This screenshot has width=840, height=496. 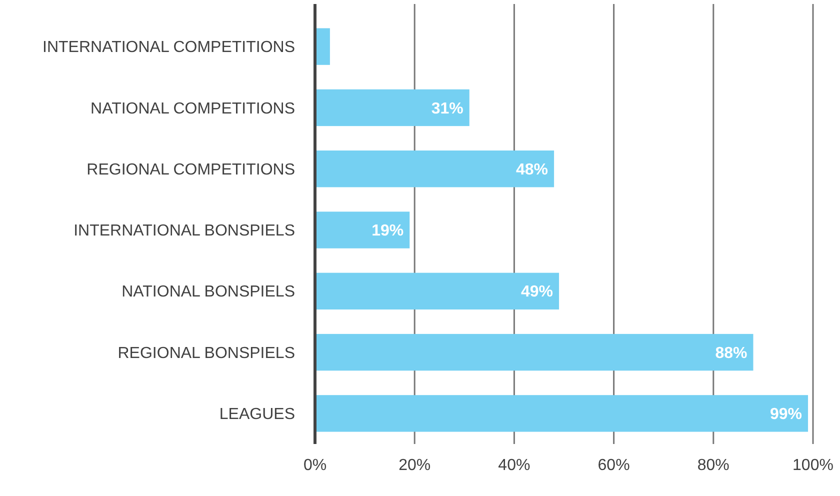 I want to click on y-tick-label: REGIONAL BONSPIELS, so click(x=206, y=353).